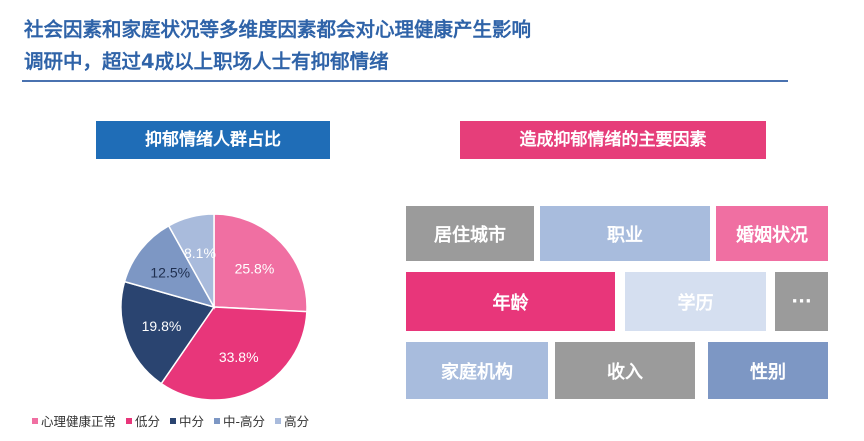 This screenshot has height=441, width=864. I want to click on legend-label: 中分, so click(192, 421).